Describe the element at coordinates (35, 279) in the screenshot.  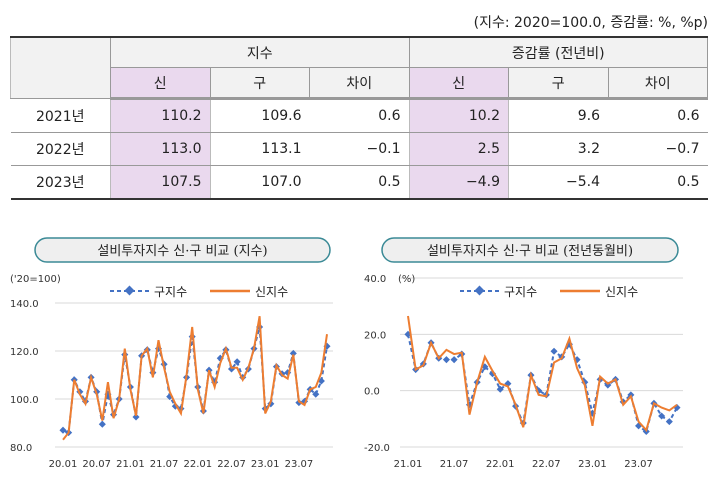
I see `y-axis-unit: ('20=100)` at that location.